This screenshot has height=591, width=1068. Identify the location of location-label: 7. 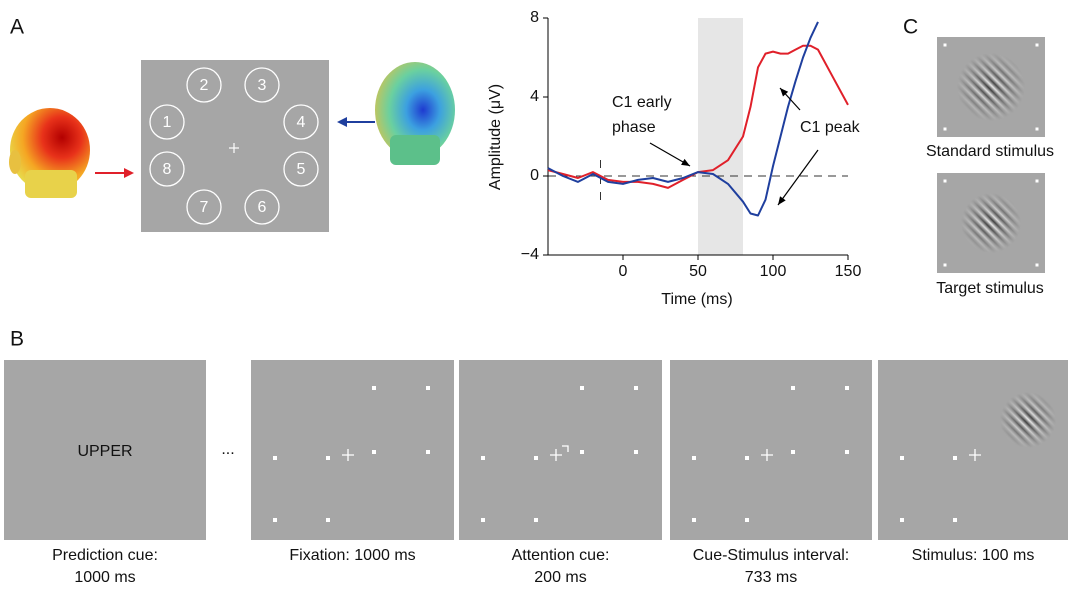
(204, 207).